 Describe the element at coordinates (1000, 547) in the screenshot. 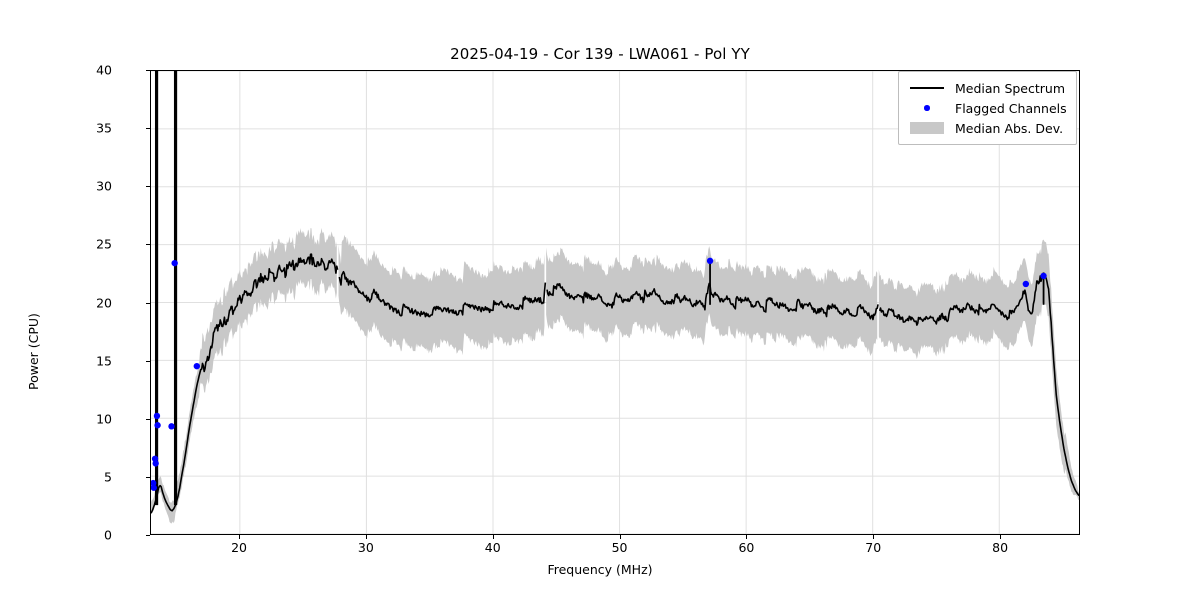

I see `x-tick-label: 80` at that location.